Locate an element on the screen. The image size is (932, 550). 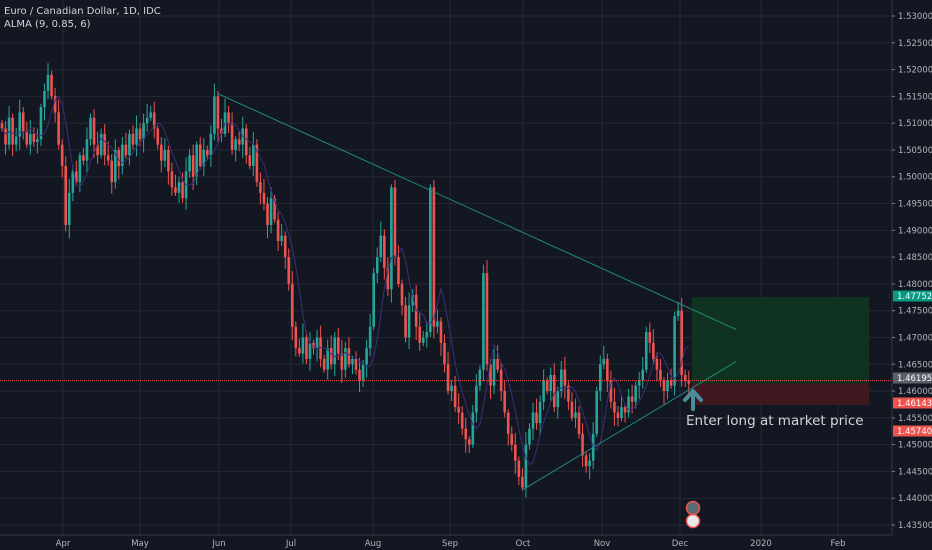
indicator-label: ALMA (9, 0.85, 6) is located at coordinates (47, 24).